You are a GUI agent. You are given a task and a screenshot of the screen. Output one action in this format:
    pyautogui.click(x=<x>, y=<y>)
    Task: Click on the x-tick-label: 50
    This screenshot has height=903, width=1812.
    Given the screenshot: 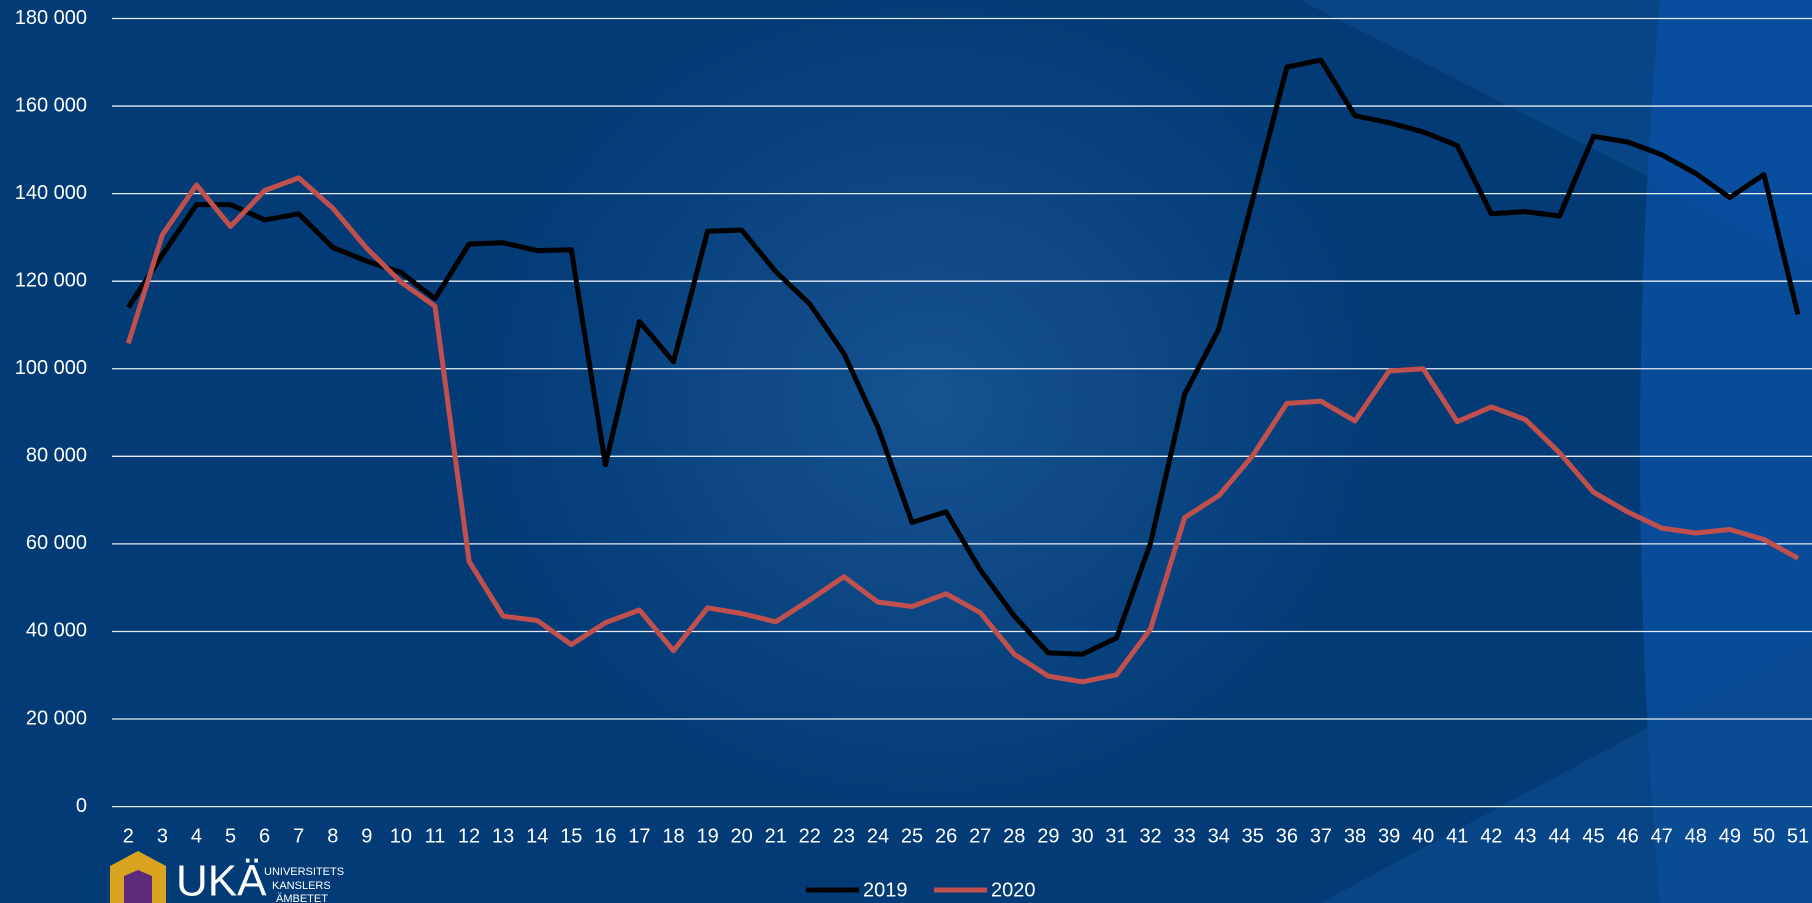 What is the action you would take?
    pyautogui.click(x=1764, y=836)
    